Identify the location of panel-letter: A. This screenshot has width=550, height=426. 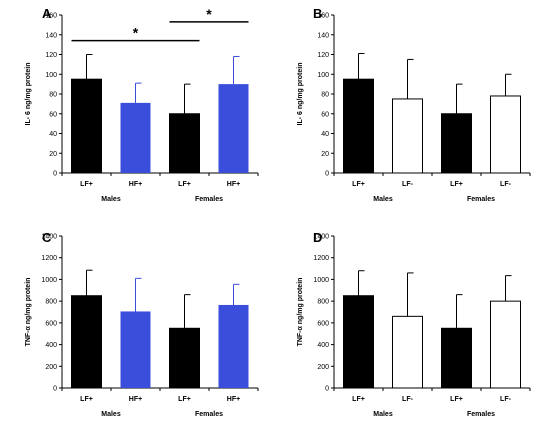
(47, 13).